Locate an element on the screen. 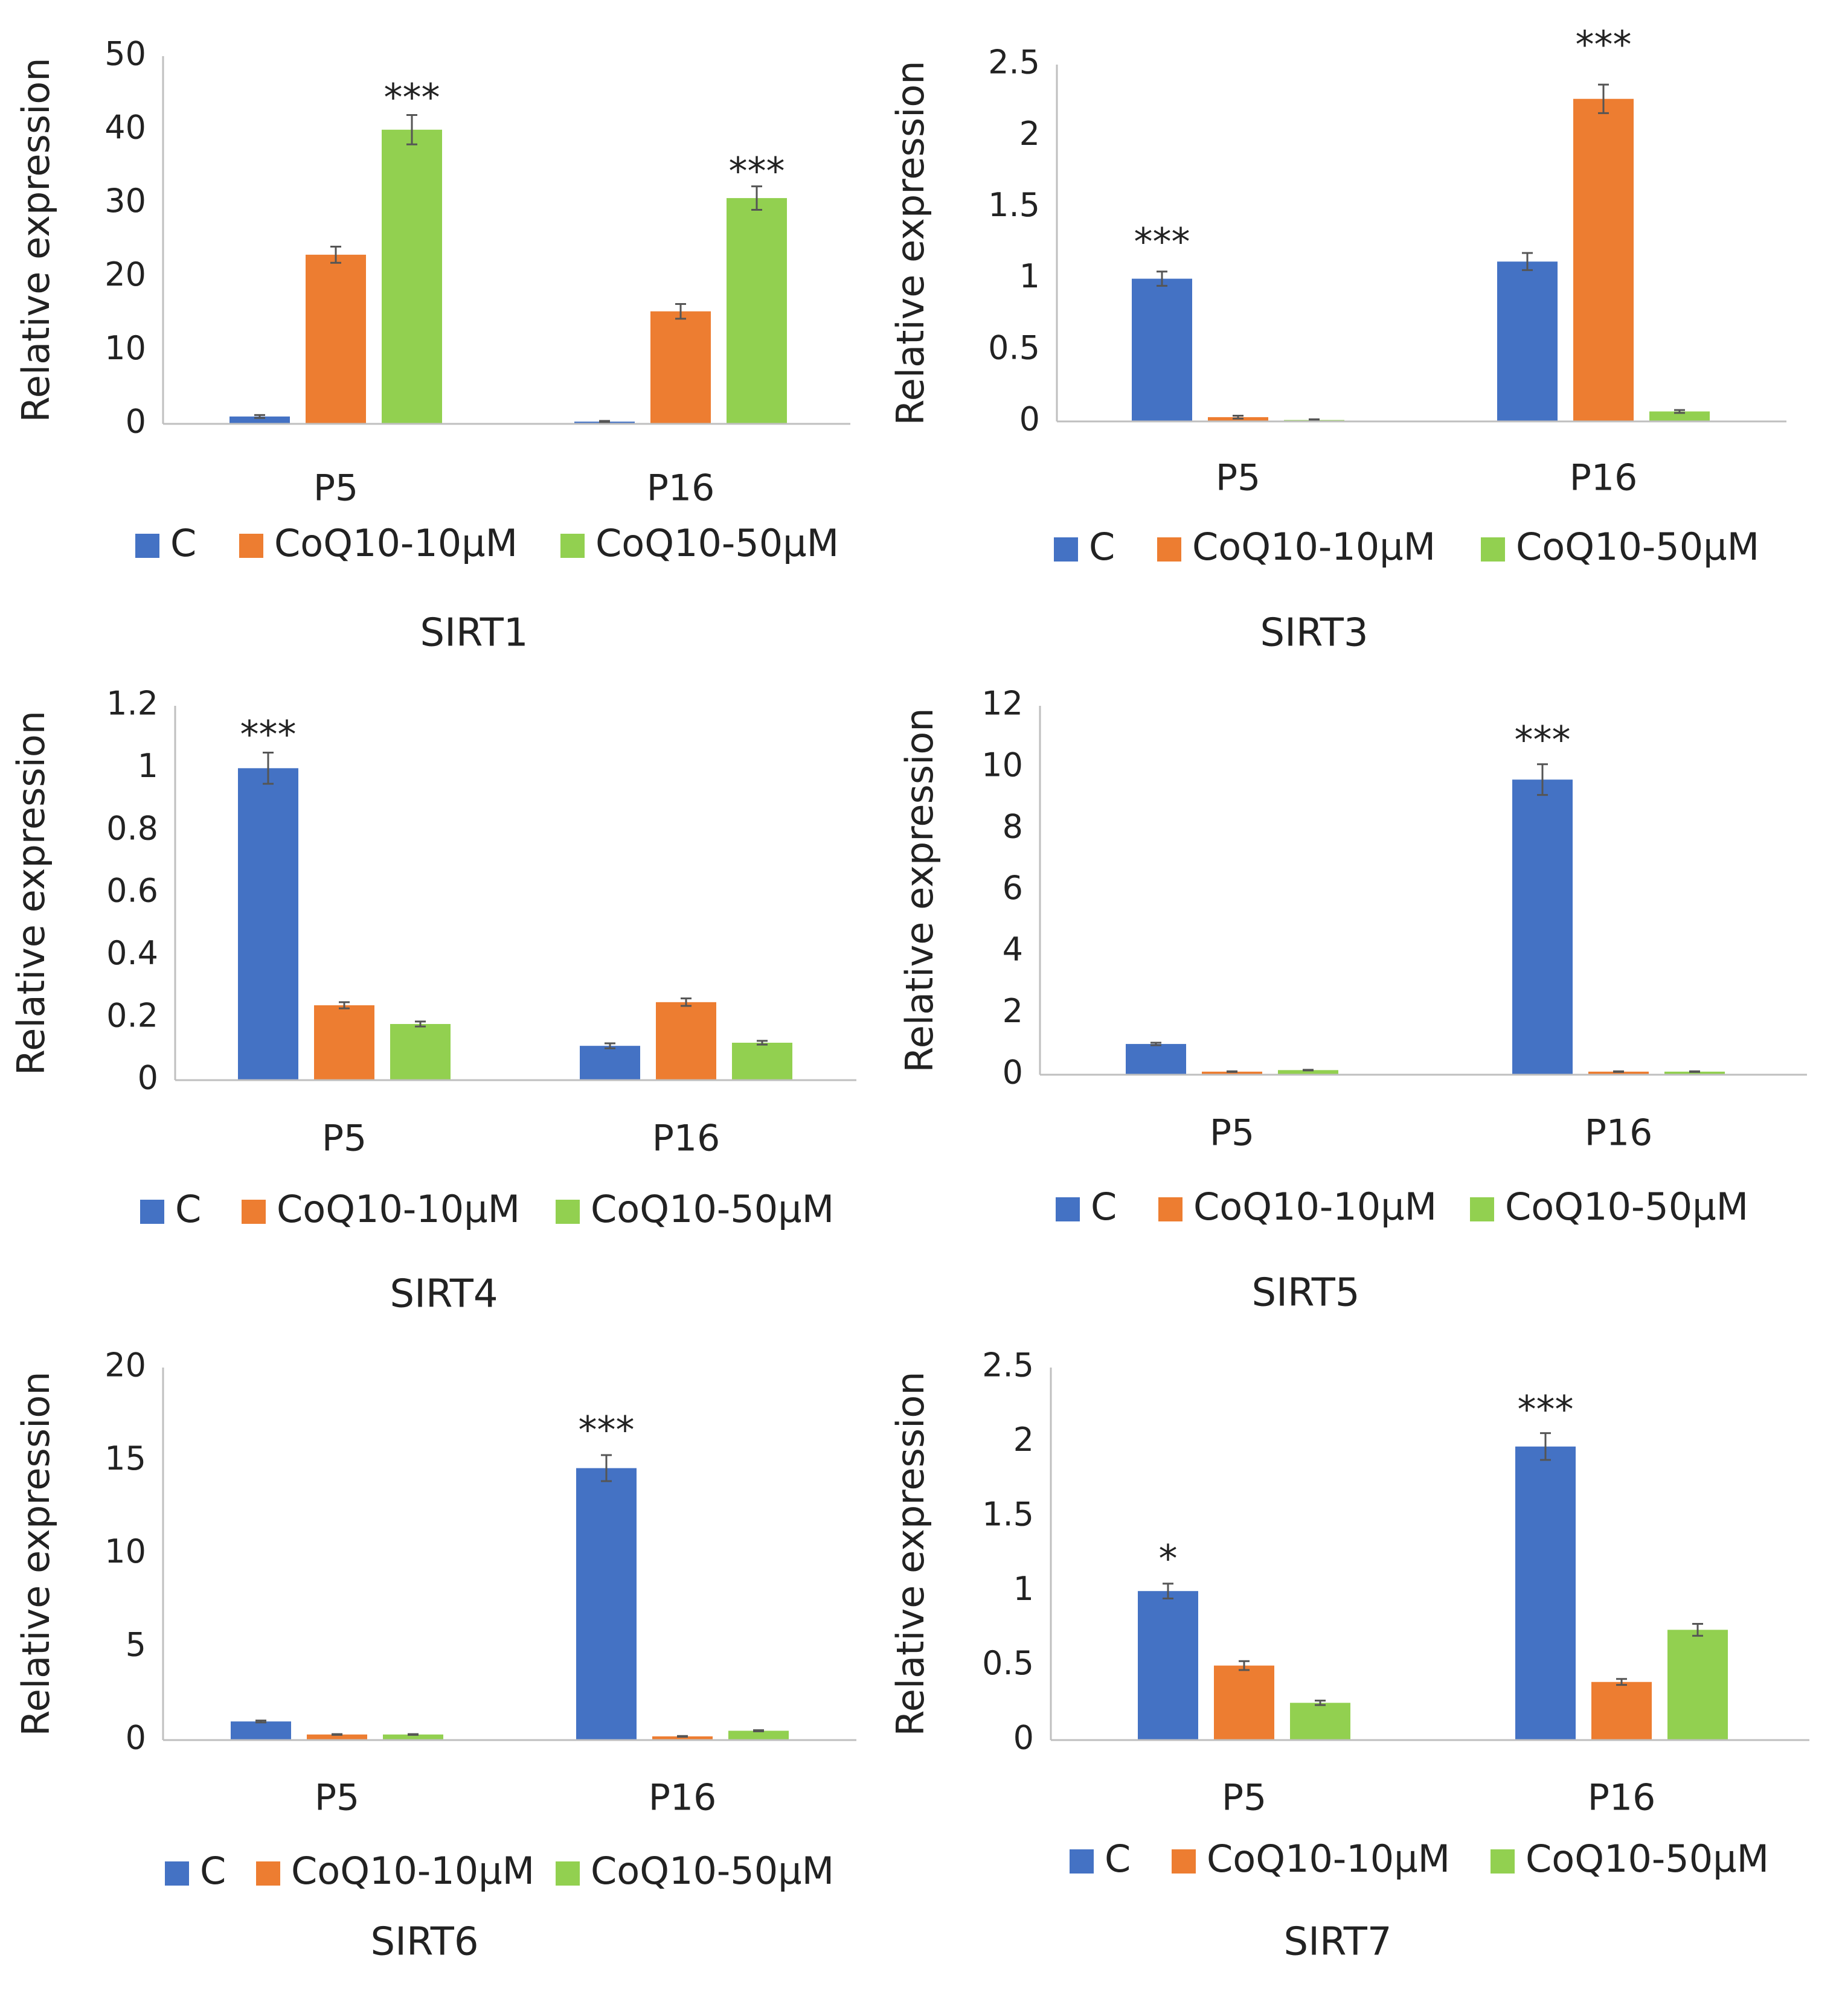 This screenshot has width=1842, height=2016. chart-title: SIRT1 is located at coordinates (474, 633).